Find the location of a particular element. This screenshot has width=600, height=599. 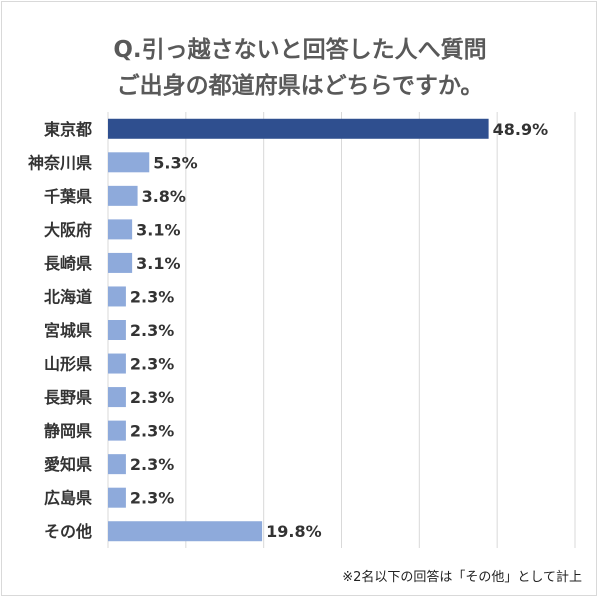

category-label: 広島県 is located at coordinates (68, 498).